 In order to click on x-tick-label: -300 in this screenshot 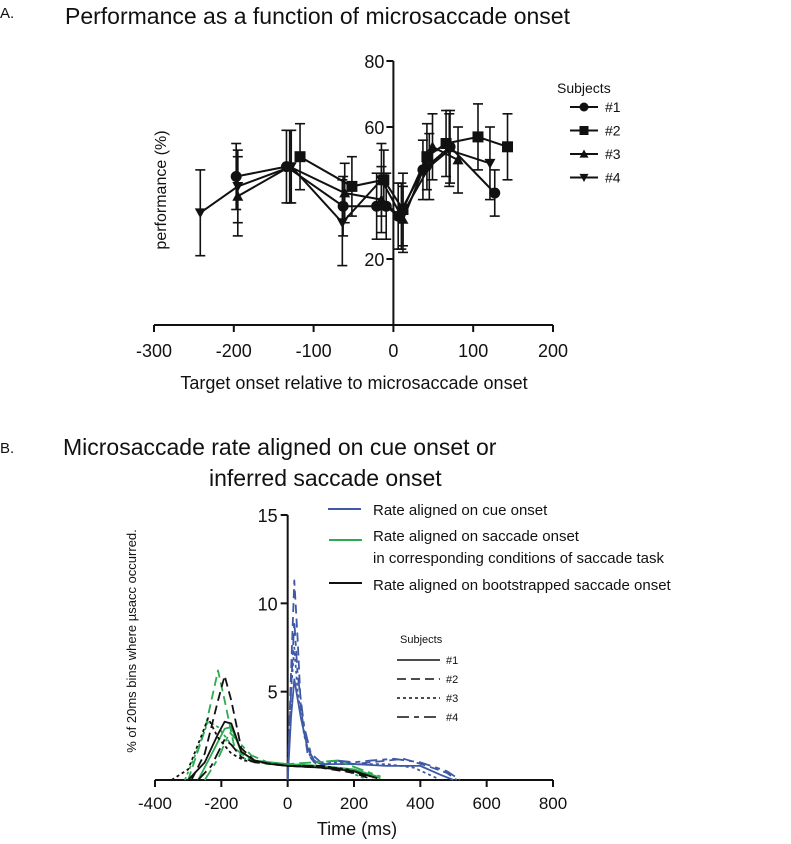, I will do `click(154, 351)`.